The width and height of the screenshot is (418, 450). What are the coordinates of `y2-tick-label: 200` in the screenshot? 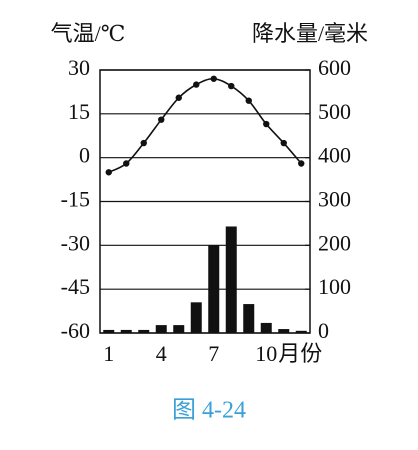 It's located at (334, 242).